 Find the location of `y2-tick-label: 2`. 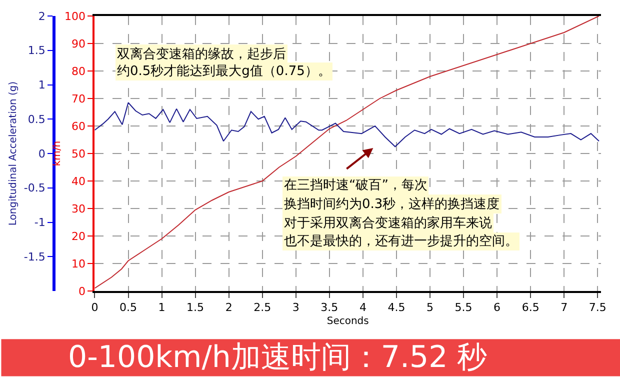

y2-tick-label: 2 is located at coordinates (42, 16).